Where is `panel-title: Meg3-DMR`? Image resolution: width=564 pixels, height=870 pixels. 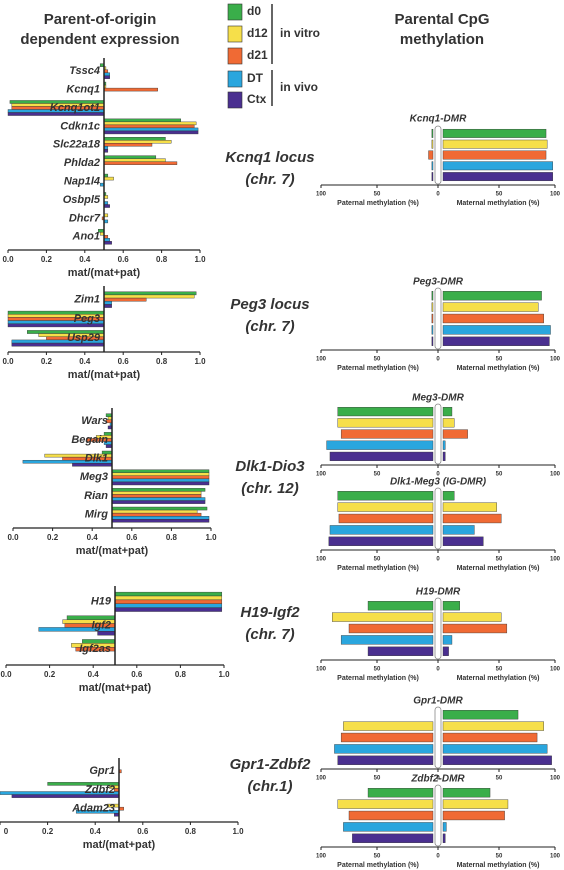
panel-title: Meg3-DMR is located at coordinates (438, 398).